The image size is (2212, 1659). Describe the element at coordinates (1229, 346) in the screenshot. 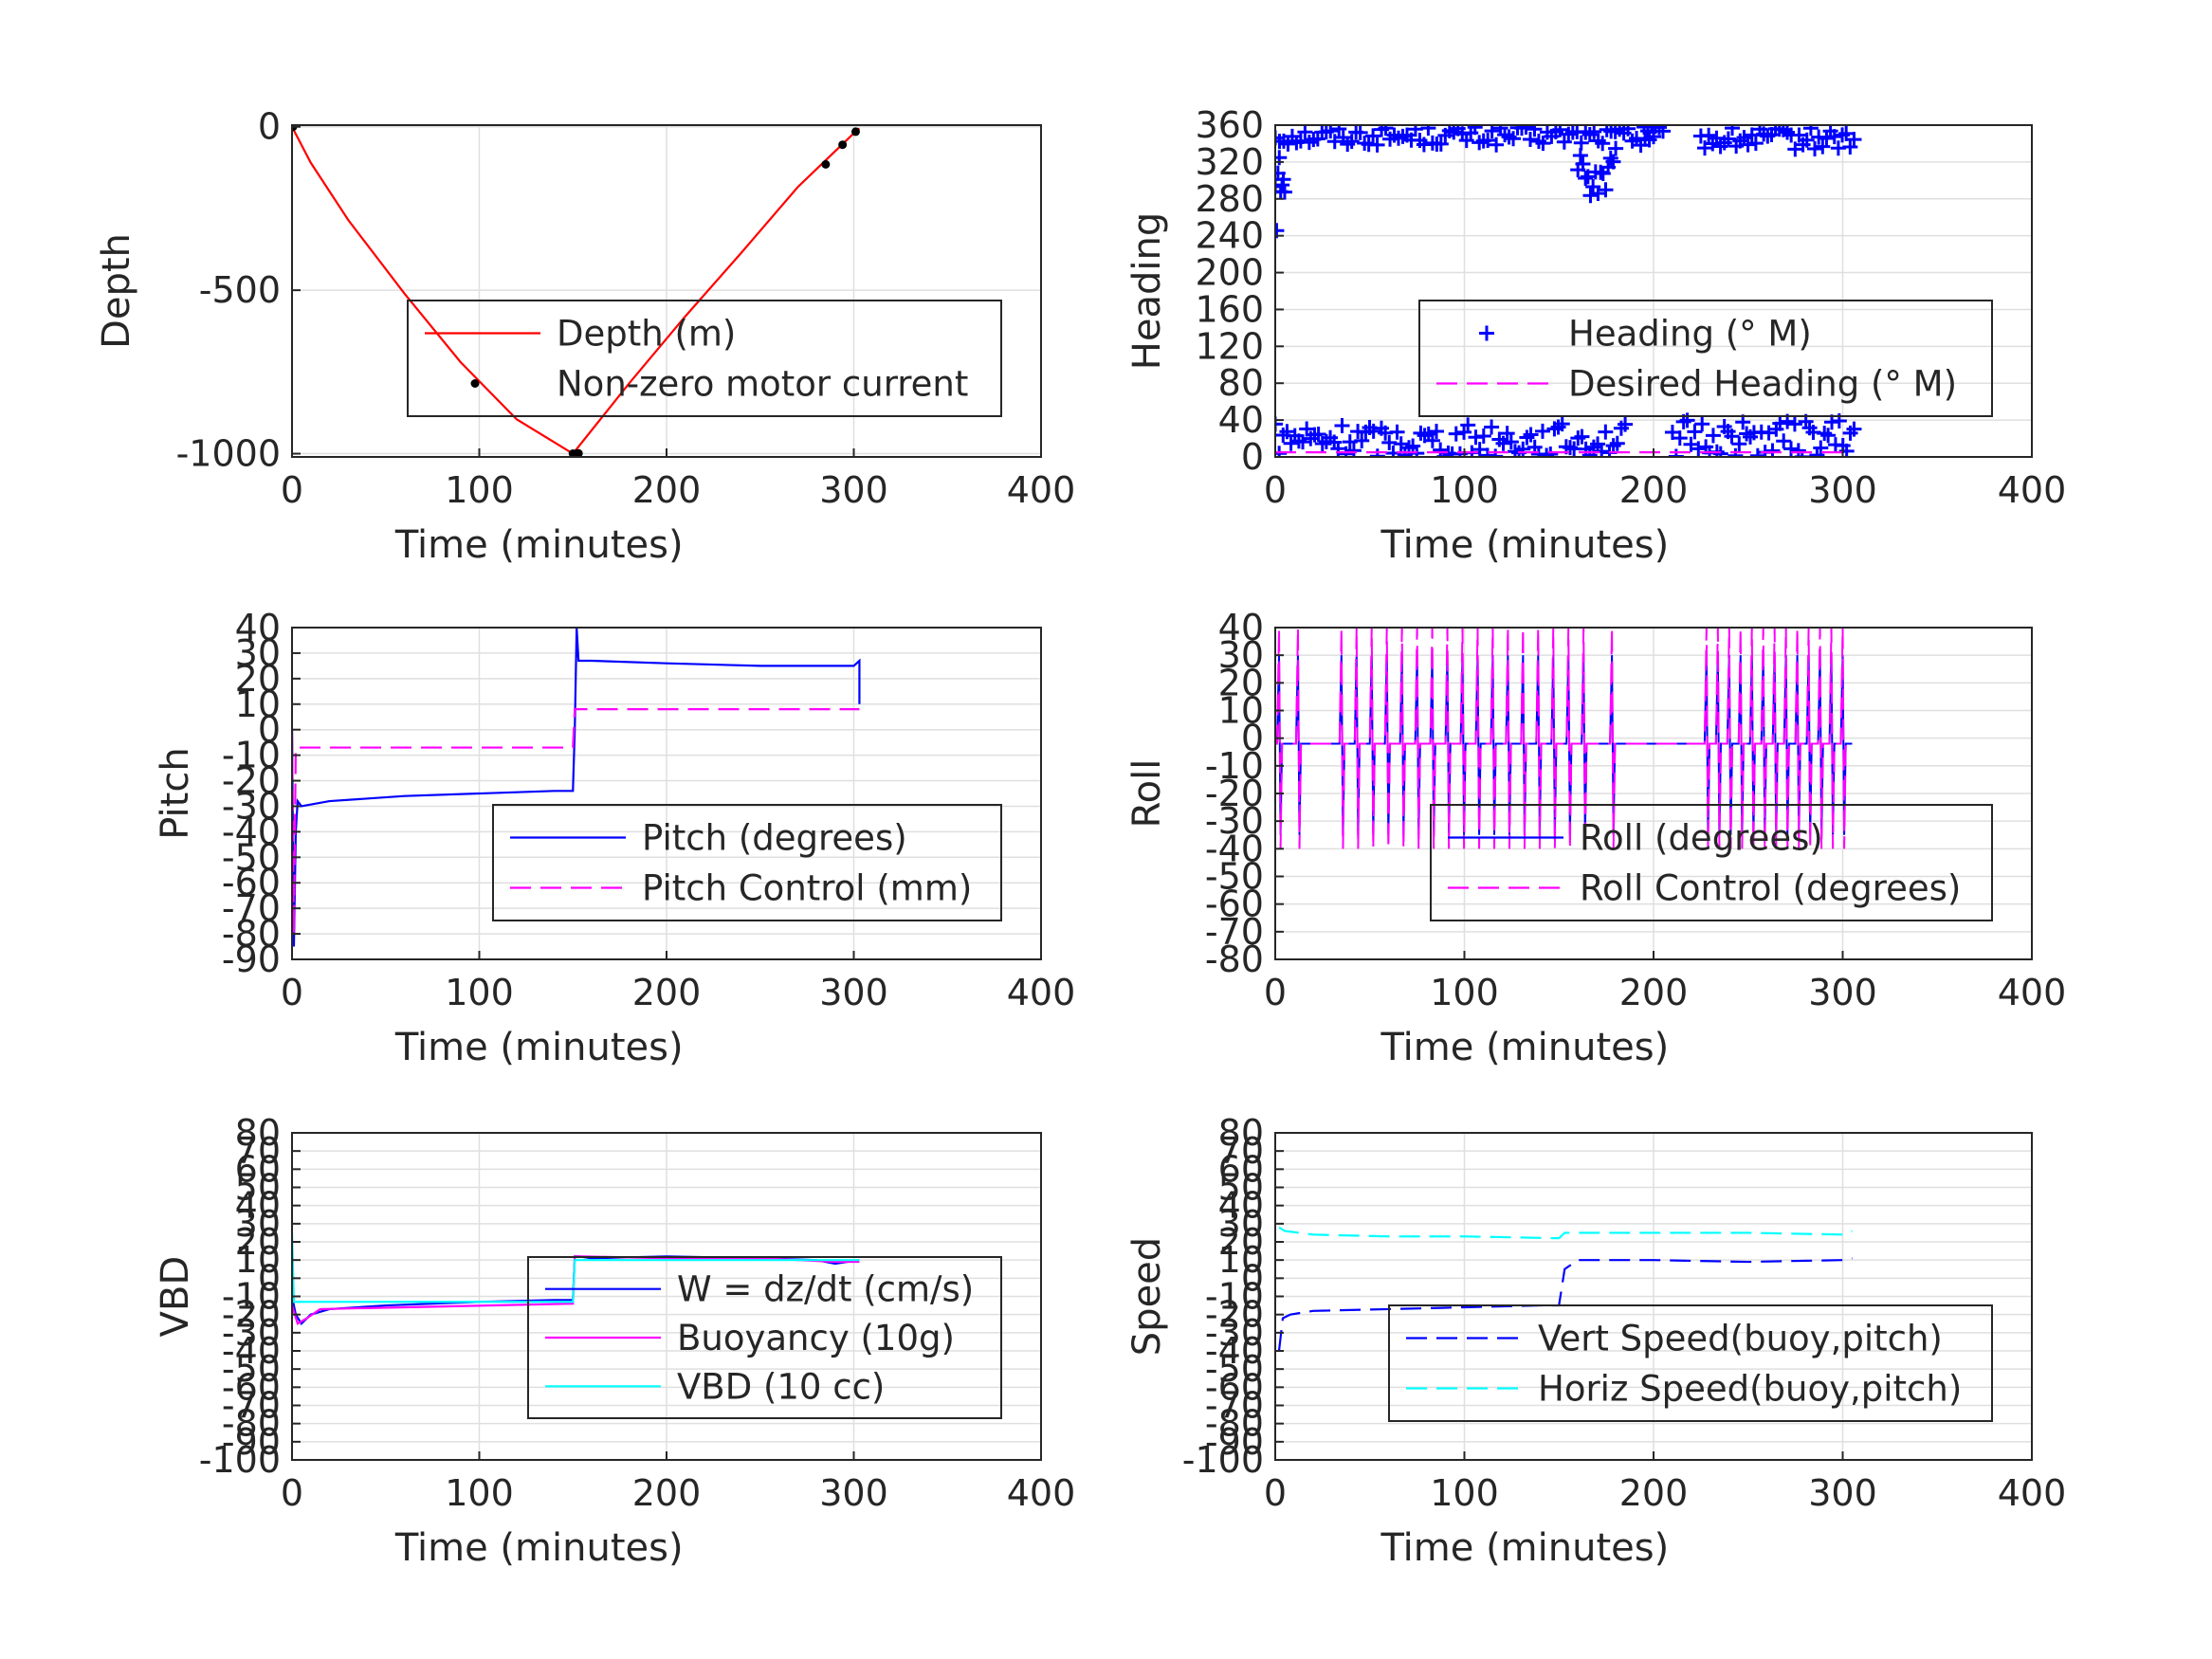

I see `y-tick-label: 120` at that location.